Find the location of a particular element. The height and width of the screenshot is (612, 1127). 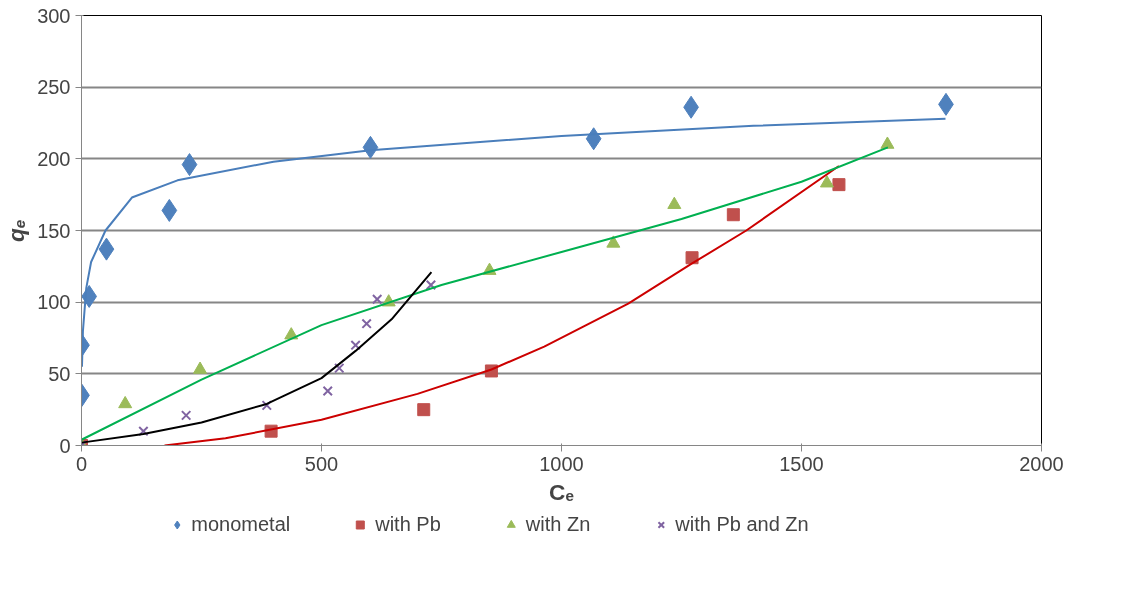

x-tick-label: 500 is located at coordinates (321, 463).